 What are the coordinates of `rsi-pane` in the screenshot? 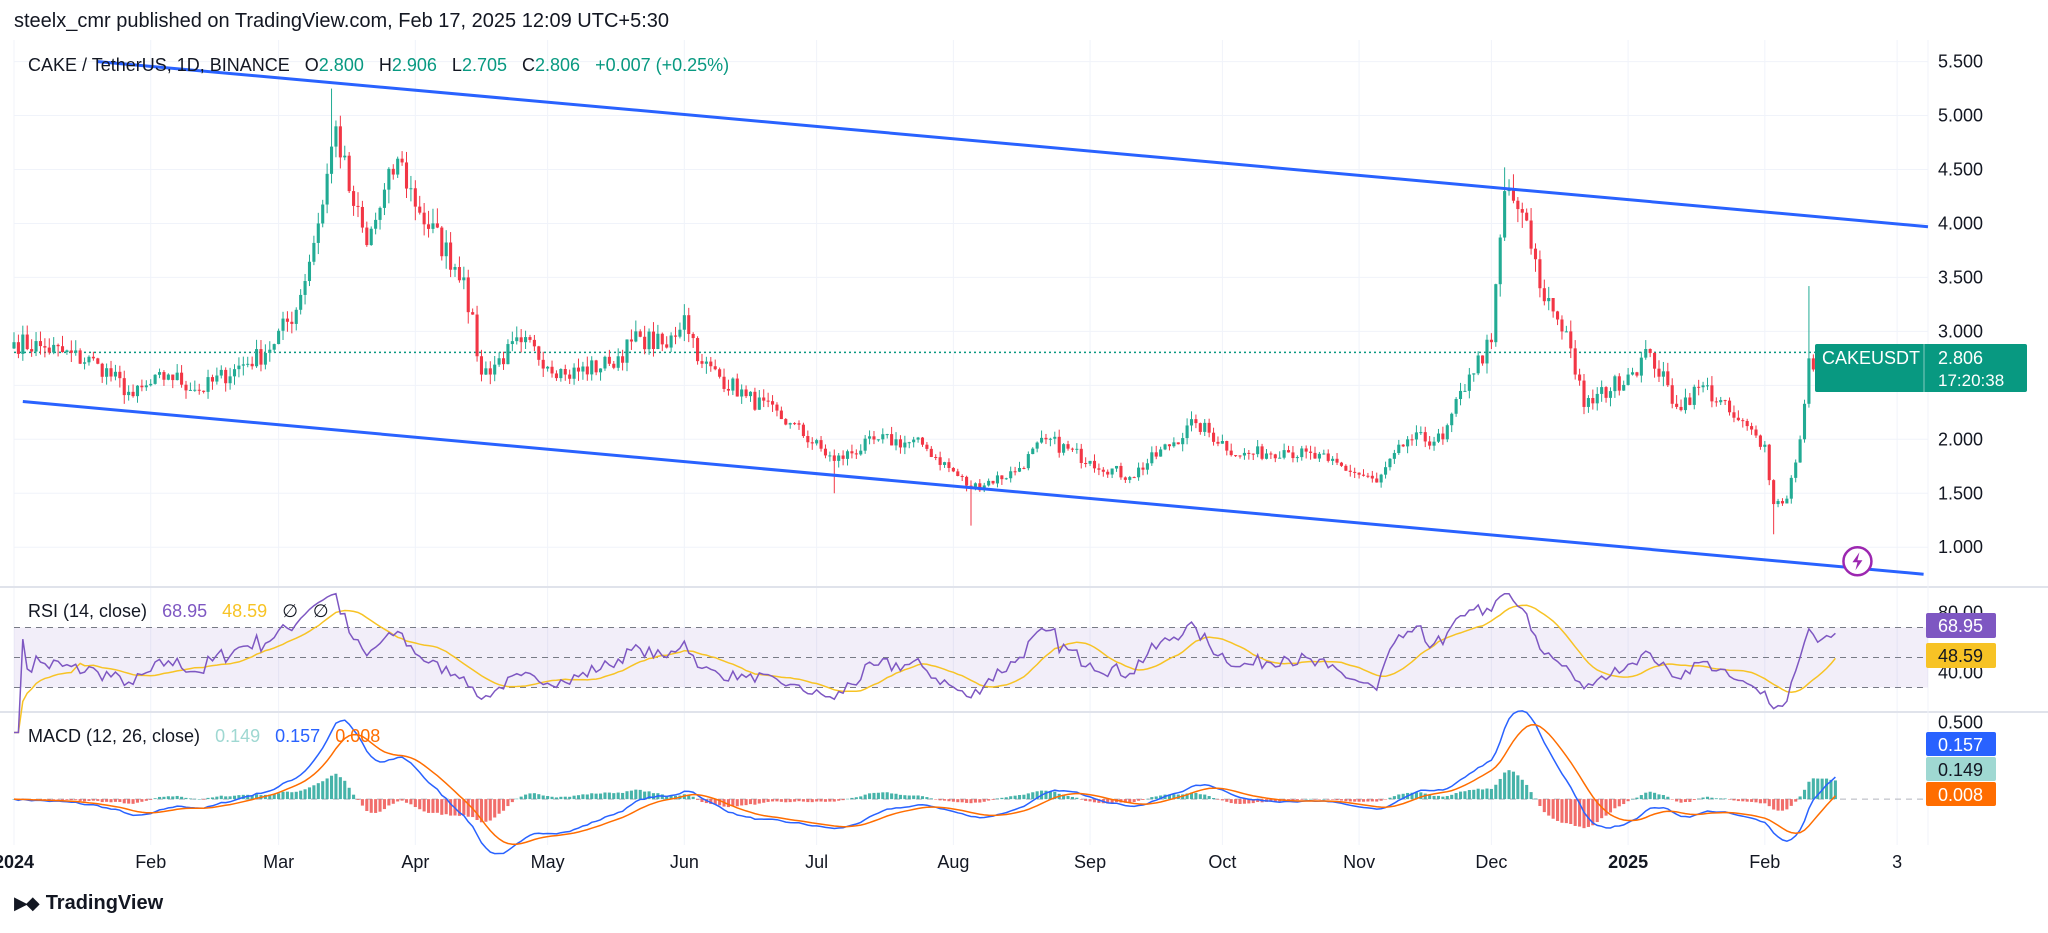 It's located at (971, 663).